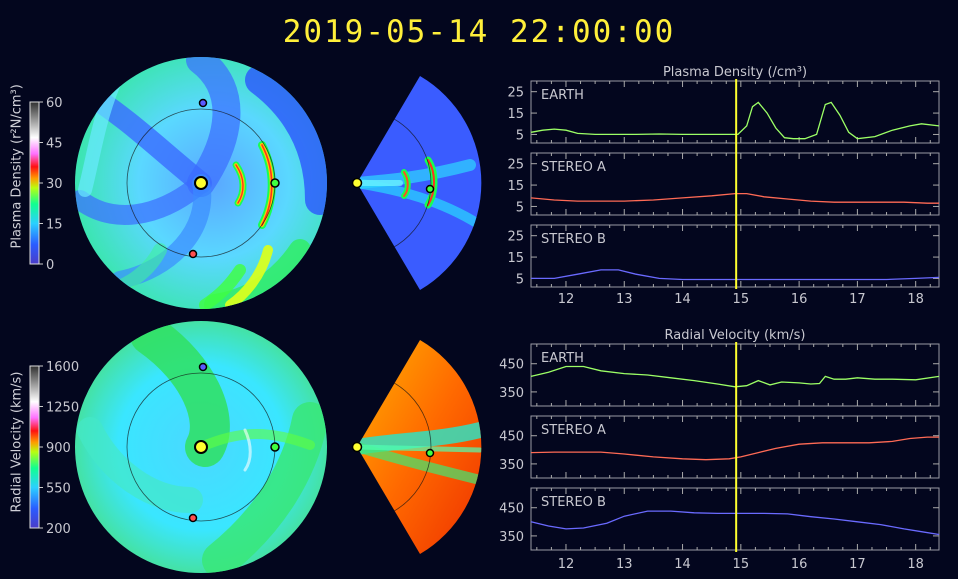 Image resolution: width=958 pixels, height=579 pixels. I want to click on velocity-colorbar, so click(34, 447).